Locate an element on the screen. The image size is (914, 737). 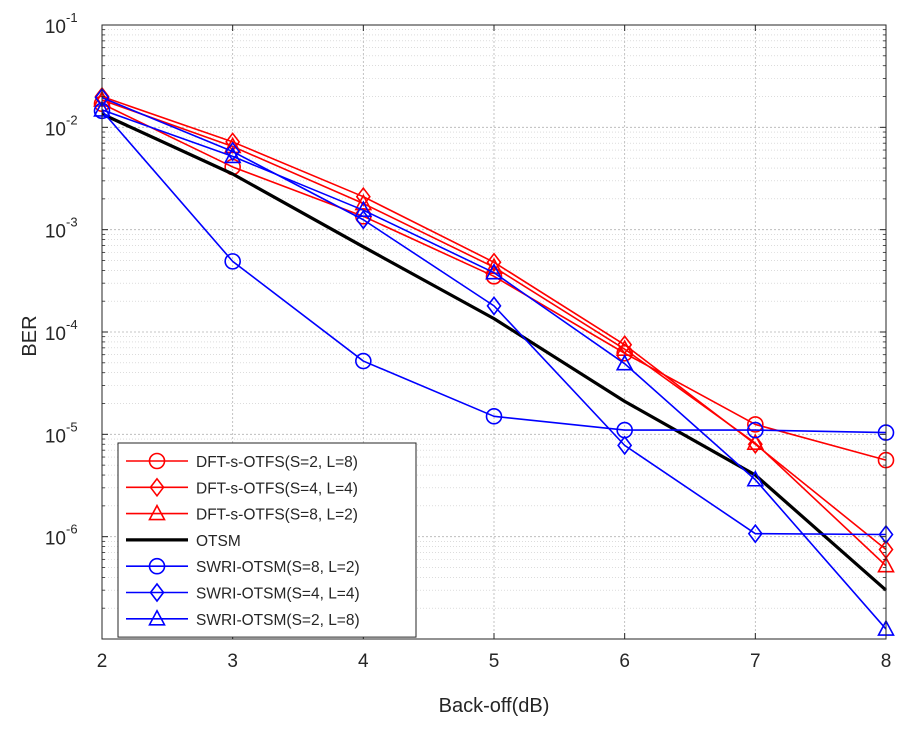
y-tick-exponent: -4 is located at coordinates (72, 324).